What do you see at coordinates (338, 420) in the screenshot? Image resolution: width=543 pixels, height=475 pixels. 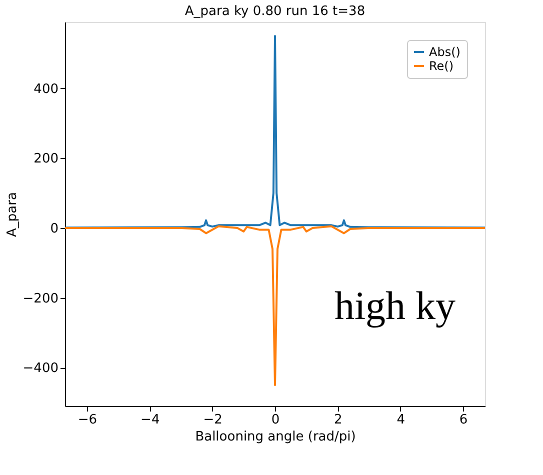 I see `x-tick-label: 2` at bounding box center [338, 420].